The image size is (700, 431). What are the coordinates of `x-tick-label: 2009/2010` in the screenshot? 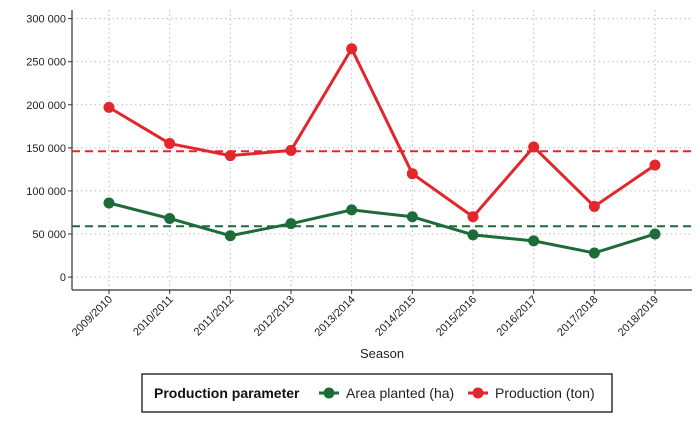 It's located at (92, 316).